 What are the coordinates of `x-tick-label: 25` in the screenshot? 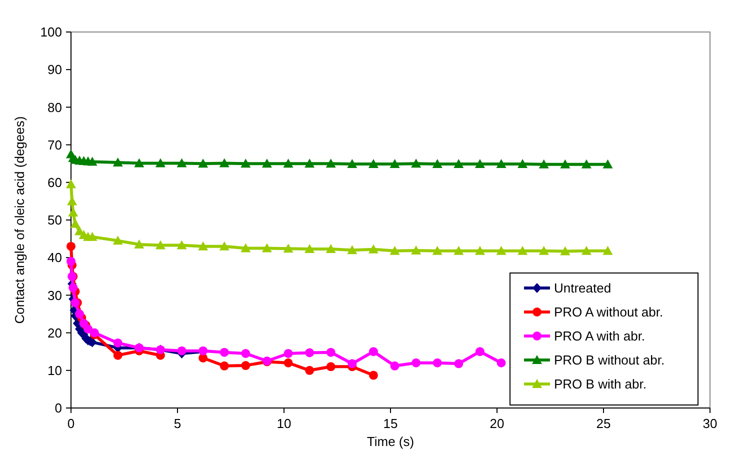 It's located at (603, 423).